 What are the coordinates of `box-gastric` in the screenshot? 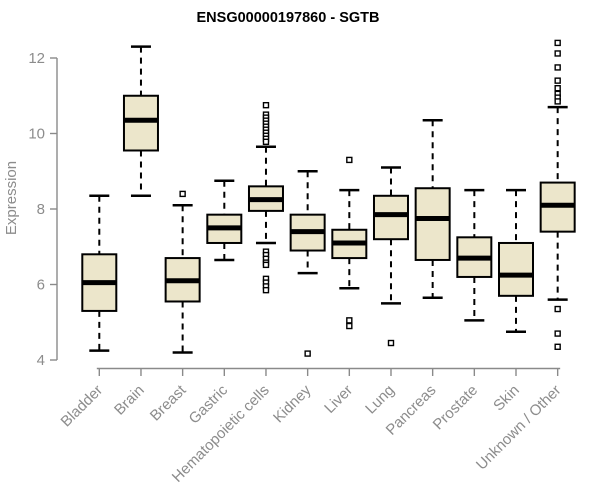 It's located at (224, 220).